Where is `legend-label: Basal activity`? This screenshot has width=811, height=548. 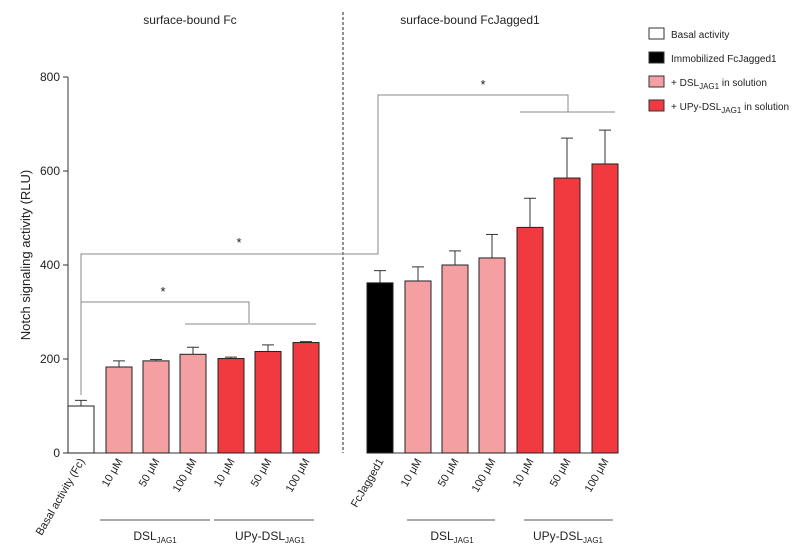 legend-label: Basal activity is located at coordinates (700, 35).